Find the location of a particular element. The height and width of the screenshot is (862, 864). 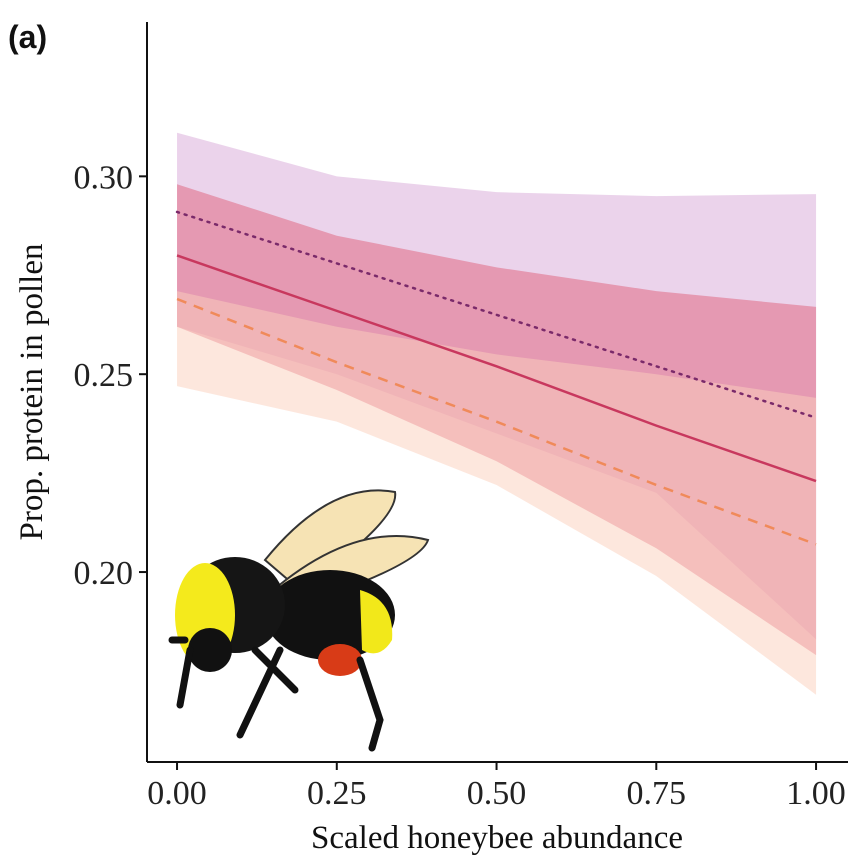

x-tick-label: 0.75 is located at coordinates (657, 793).